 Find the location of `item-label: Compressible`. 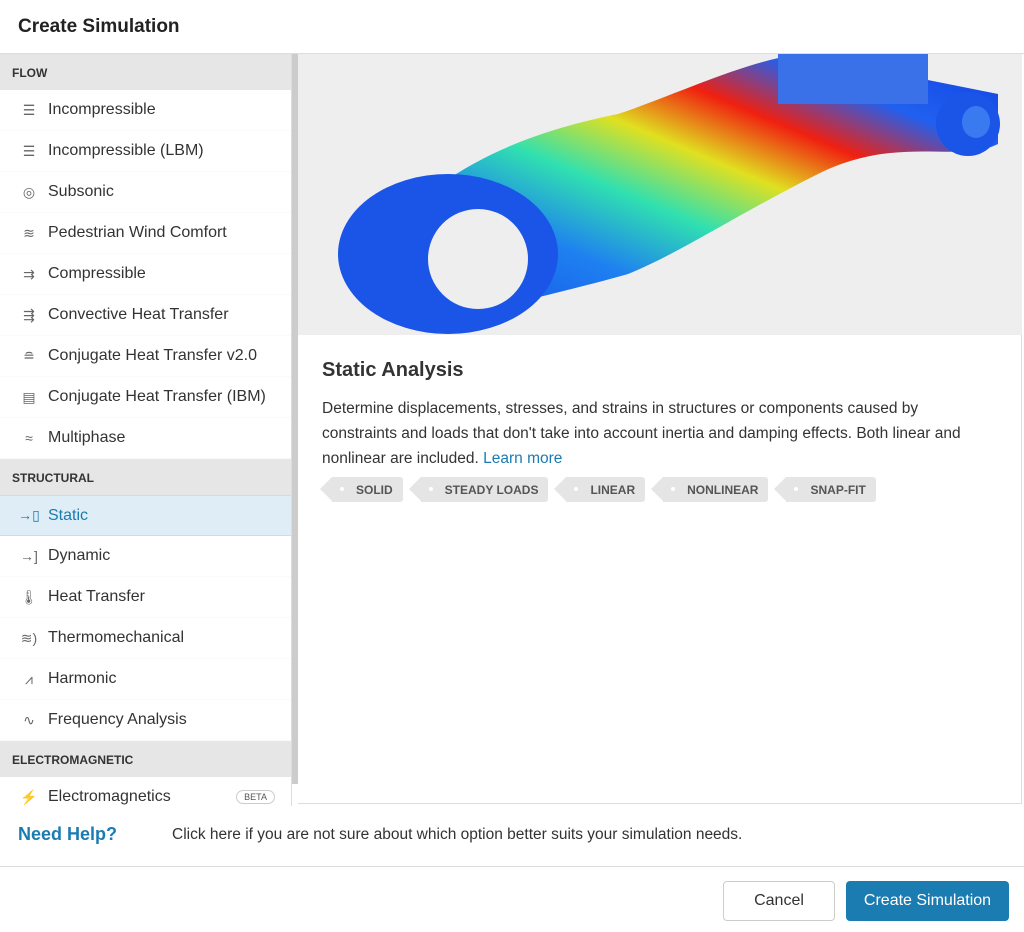

item-label: Compressible is located at coordinates (97, 273).